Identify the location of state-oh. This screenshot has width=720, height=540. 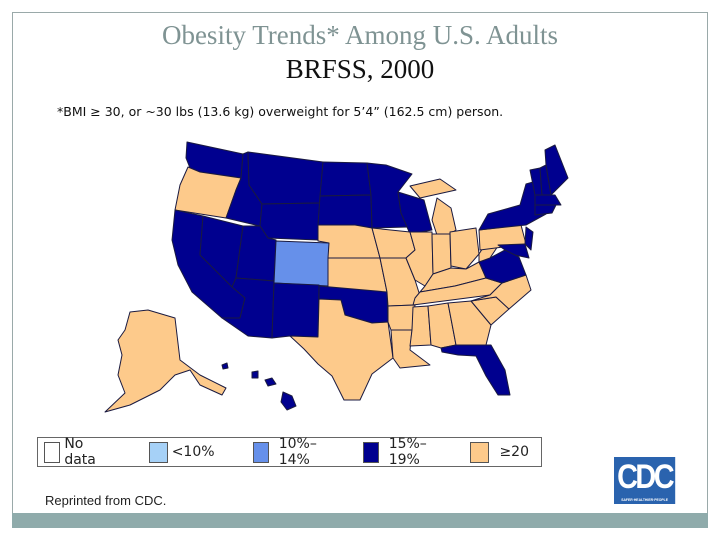
(464, 248).